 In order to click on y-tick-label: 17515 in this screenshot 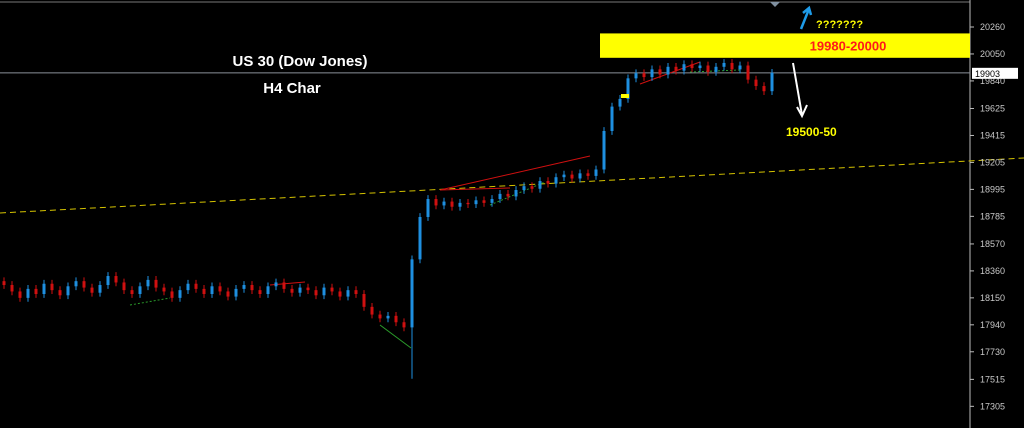, I will do `click(992, 379)`.